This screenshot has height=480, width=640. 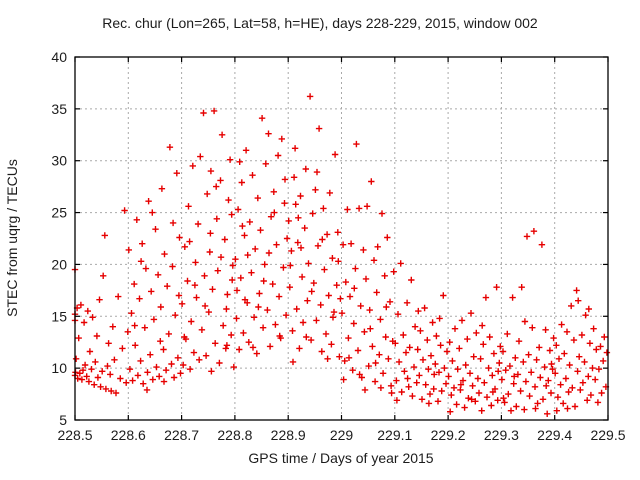 What do you see at coordinates (554, 435) in the screenshot?
I see `x-tick-label: 229.4` at bounding box center [554, 435].